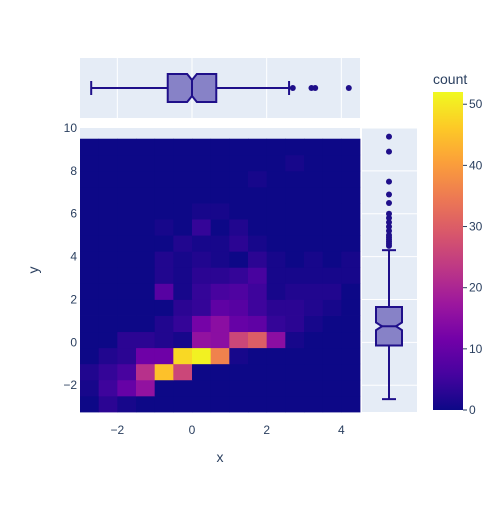  I want to click on y-tick-label: 6, so click(73, 214).